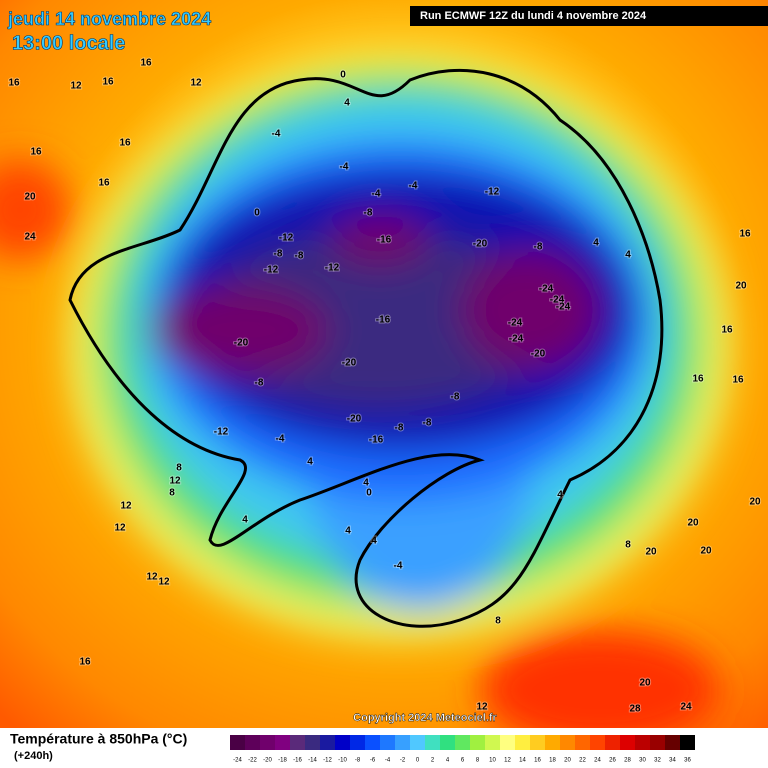 This screenshot has width=768, height=768. I want to click on forecast-date: jeudi 14 novembre 2024, so click(109, 19).